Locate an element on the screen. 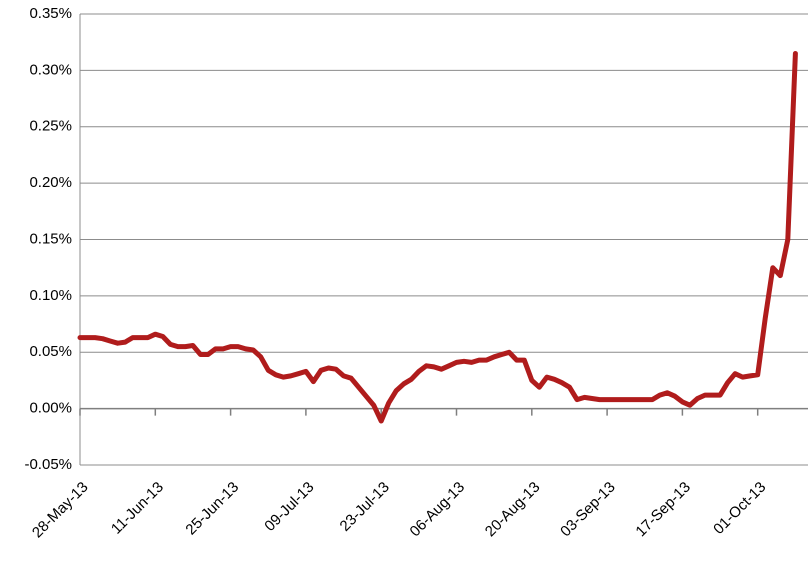 The height and width of the screenshot is (562, 810). y-tick-label: 0.15% is located at coordinates (50, 238).